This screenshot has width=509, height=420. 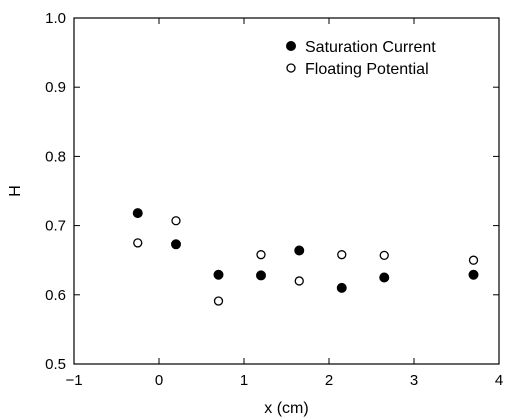 What do you see at coordinates (55, 364) in the screenshot?
I see `y-tick-label: 0.5` at bounding box center [55, 364].